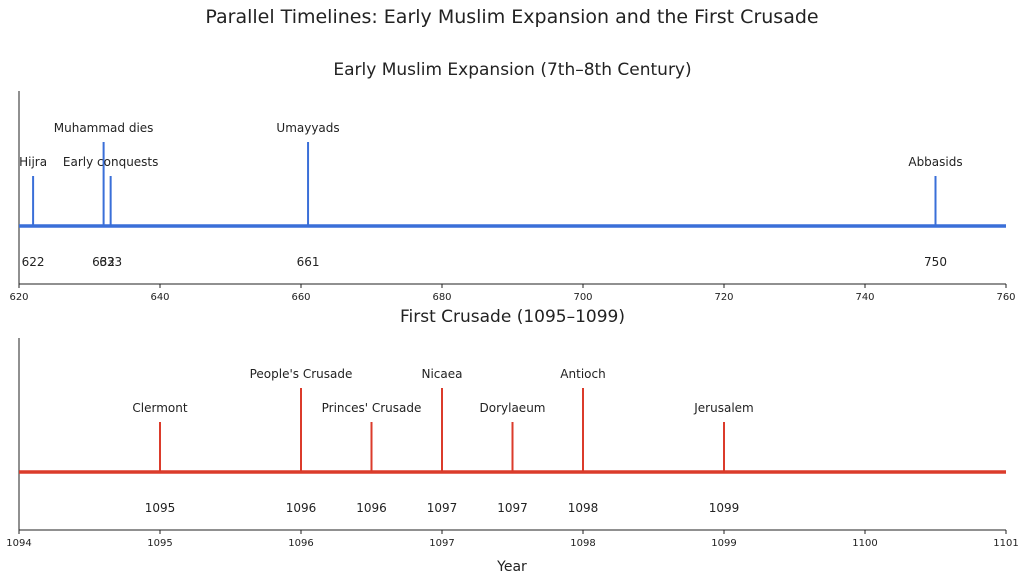  What do you see at coordinates (511, 567) in the screenshot?
I see `x-axis-label: Year` at bounding box center [511, 567].